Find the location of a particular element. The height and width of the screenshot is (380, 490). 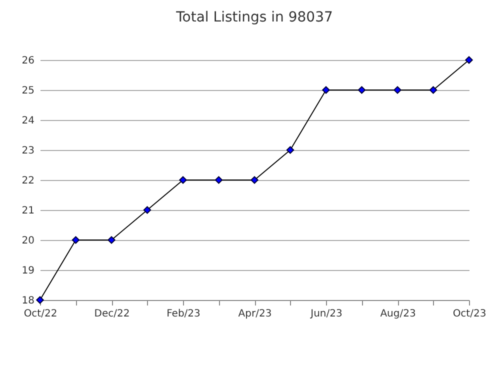

x-tick-label: Oct/23 is located at coordinates (469, 314).